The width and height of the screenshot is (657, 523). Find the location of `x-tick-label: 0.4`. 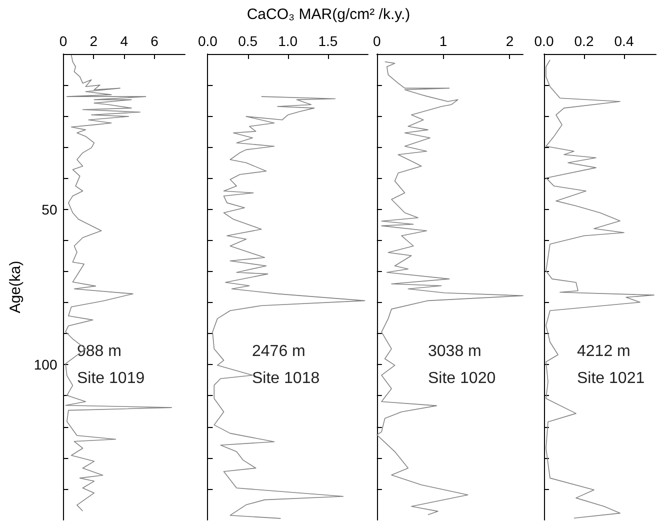

x-tick-label: 0.4 is located at coordinates (624, 41).